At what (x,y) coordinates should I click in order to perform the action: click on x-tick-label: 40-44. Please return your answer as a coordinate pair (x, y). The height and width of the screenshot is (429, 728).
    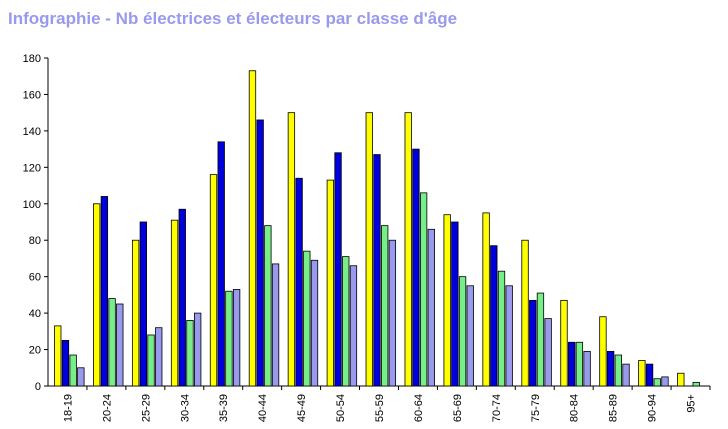
    Looking at the image, I should click on (263, 408).